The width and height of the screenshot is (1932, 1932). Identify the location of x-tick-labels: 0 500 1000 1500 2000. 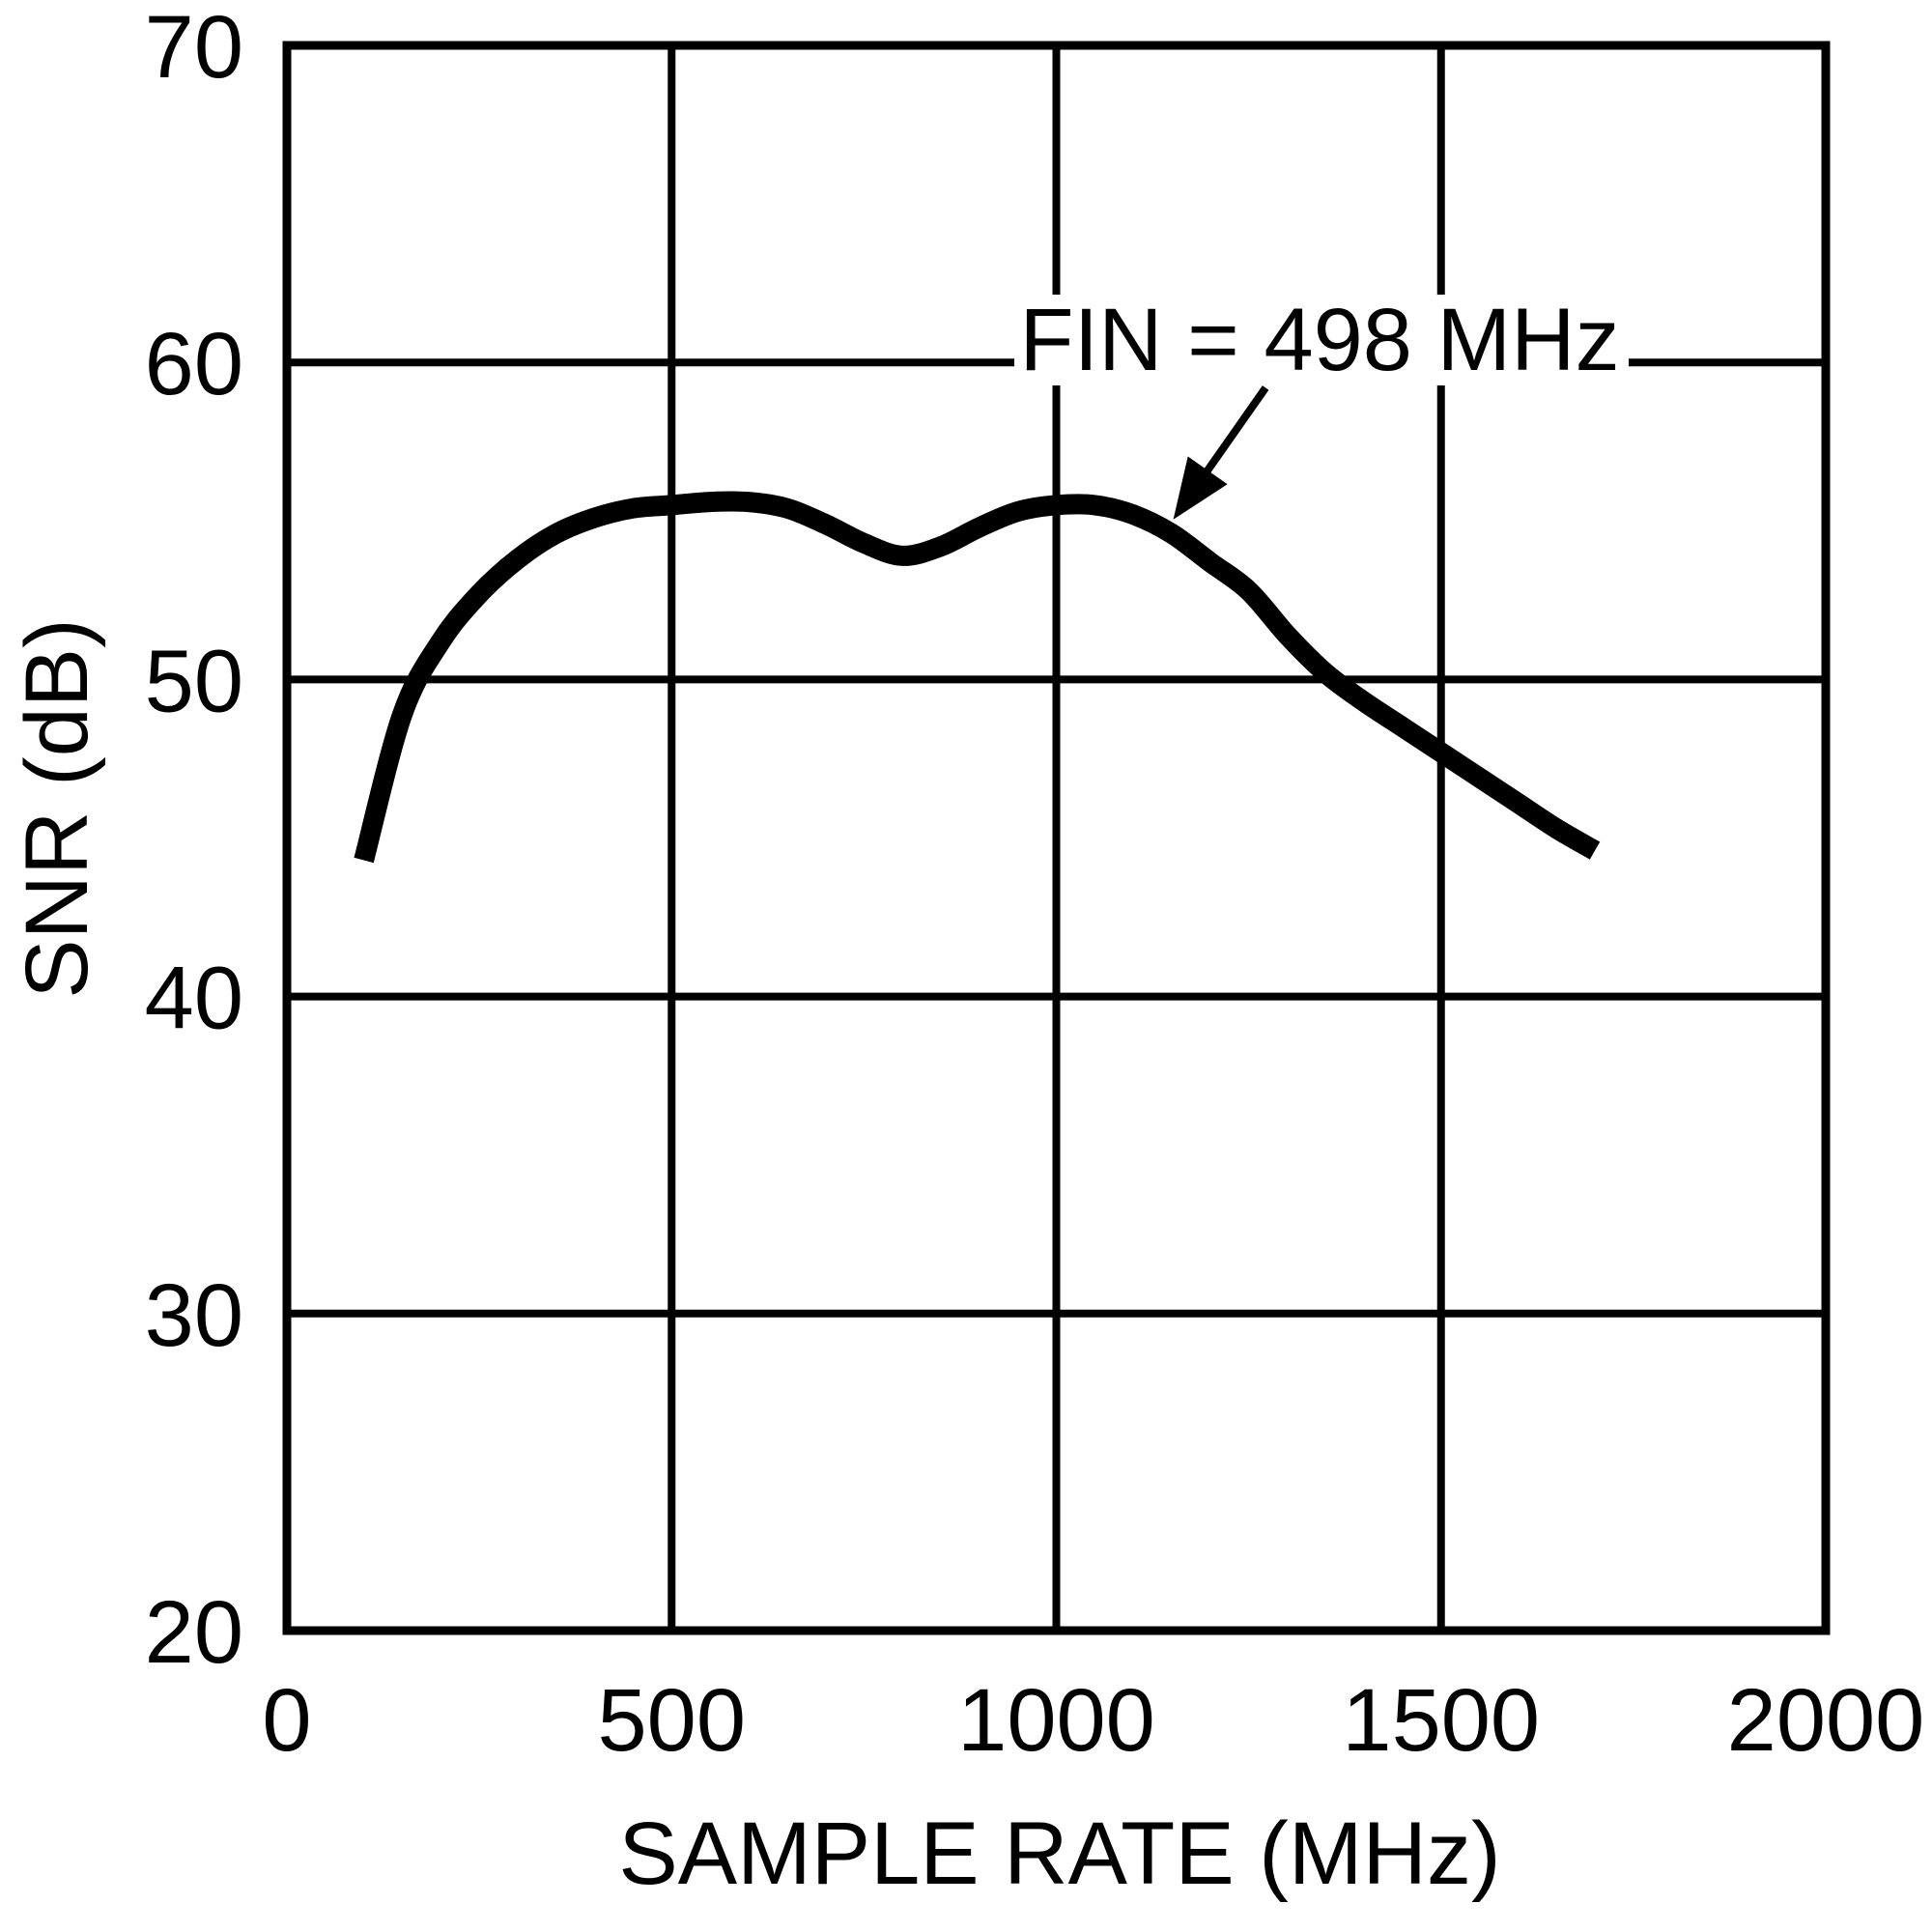
(1093, 1720).